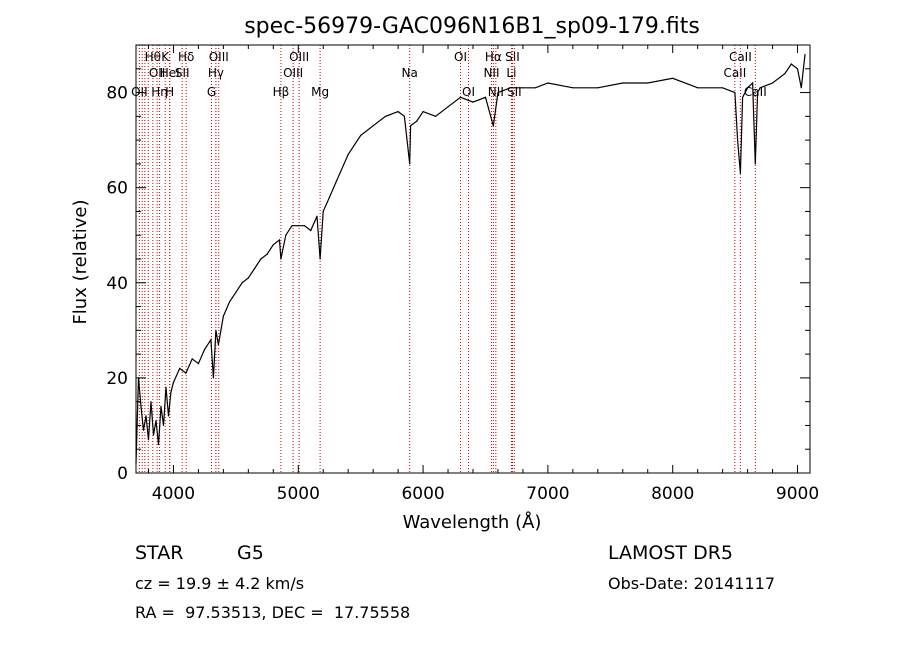  Describe the element at coordinates (410, 73) in the screenshot. I see `line-label: Na` at that location.